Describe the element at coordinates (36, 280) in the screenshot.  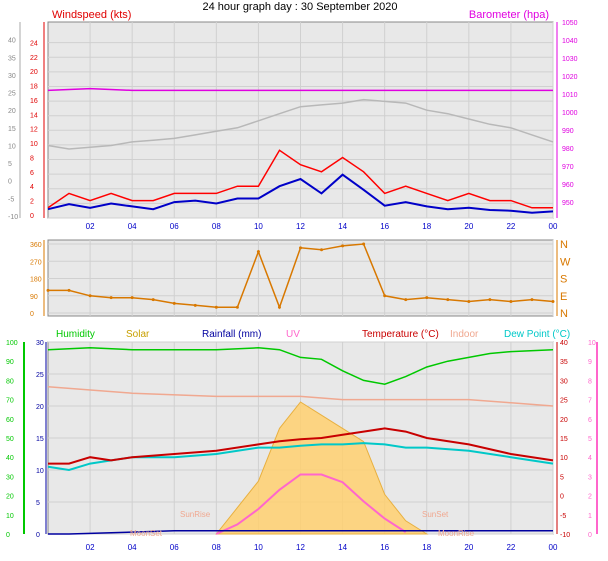
I see `tick-label: 180` at that location.